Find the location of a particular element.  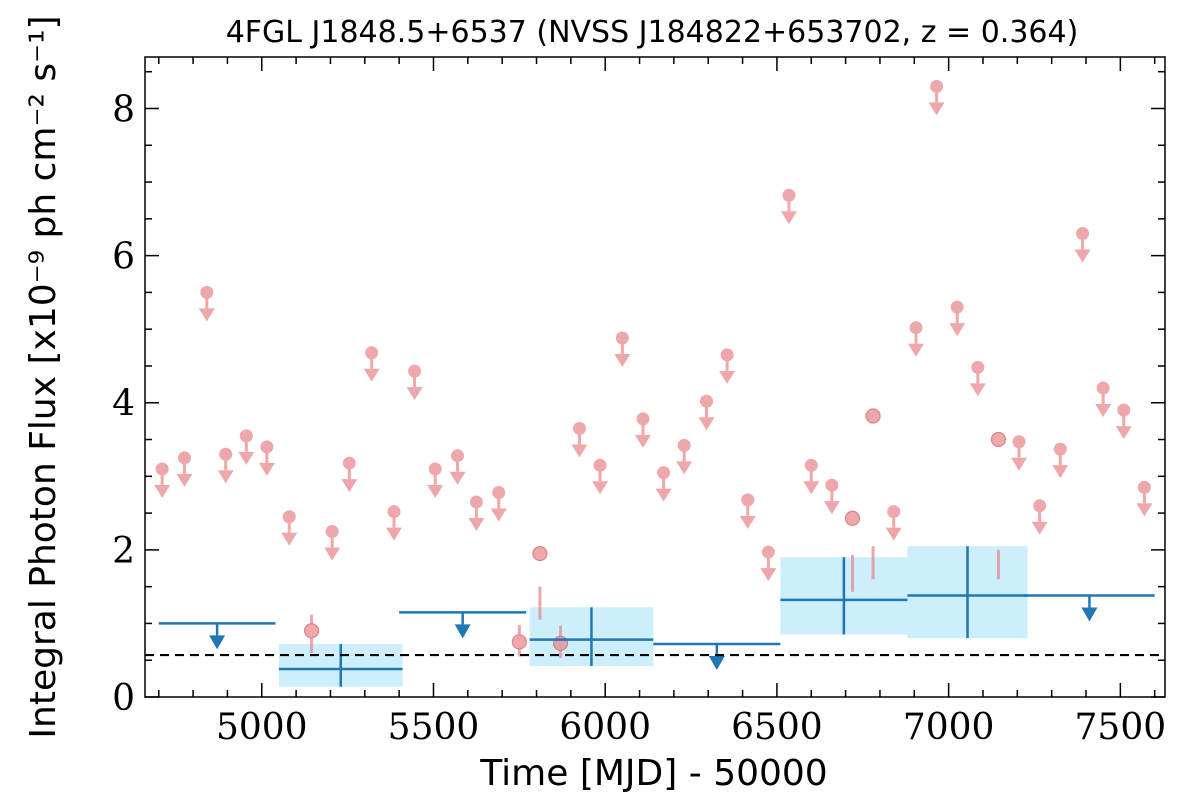

y-tick-label: 4 is located at coordinates (123, 404).